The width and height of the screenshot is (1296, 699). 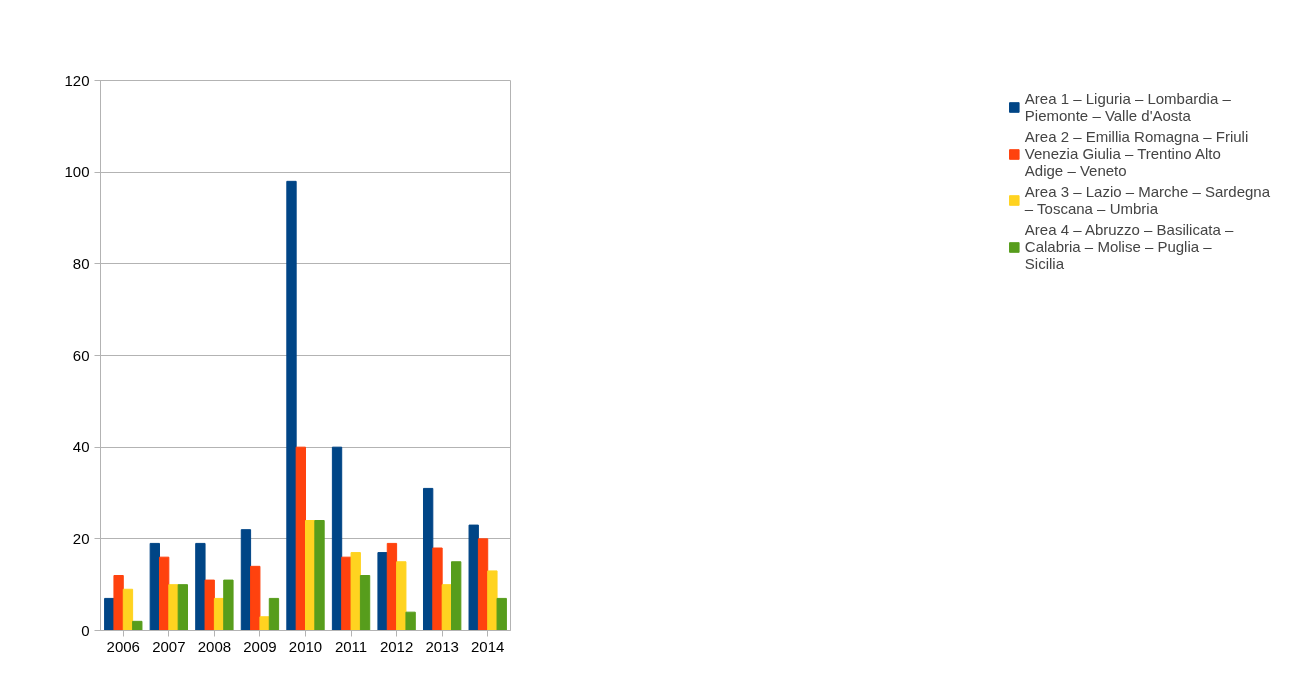 What do you see at coordinates (1129, 246) in the screenshot?
I see `legend-label: Area 4 – Abruzzo – Basilicata – Calabria – Molise – Puglia – Sicilia` at bounding box center [1129, 246].